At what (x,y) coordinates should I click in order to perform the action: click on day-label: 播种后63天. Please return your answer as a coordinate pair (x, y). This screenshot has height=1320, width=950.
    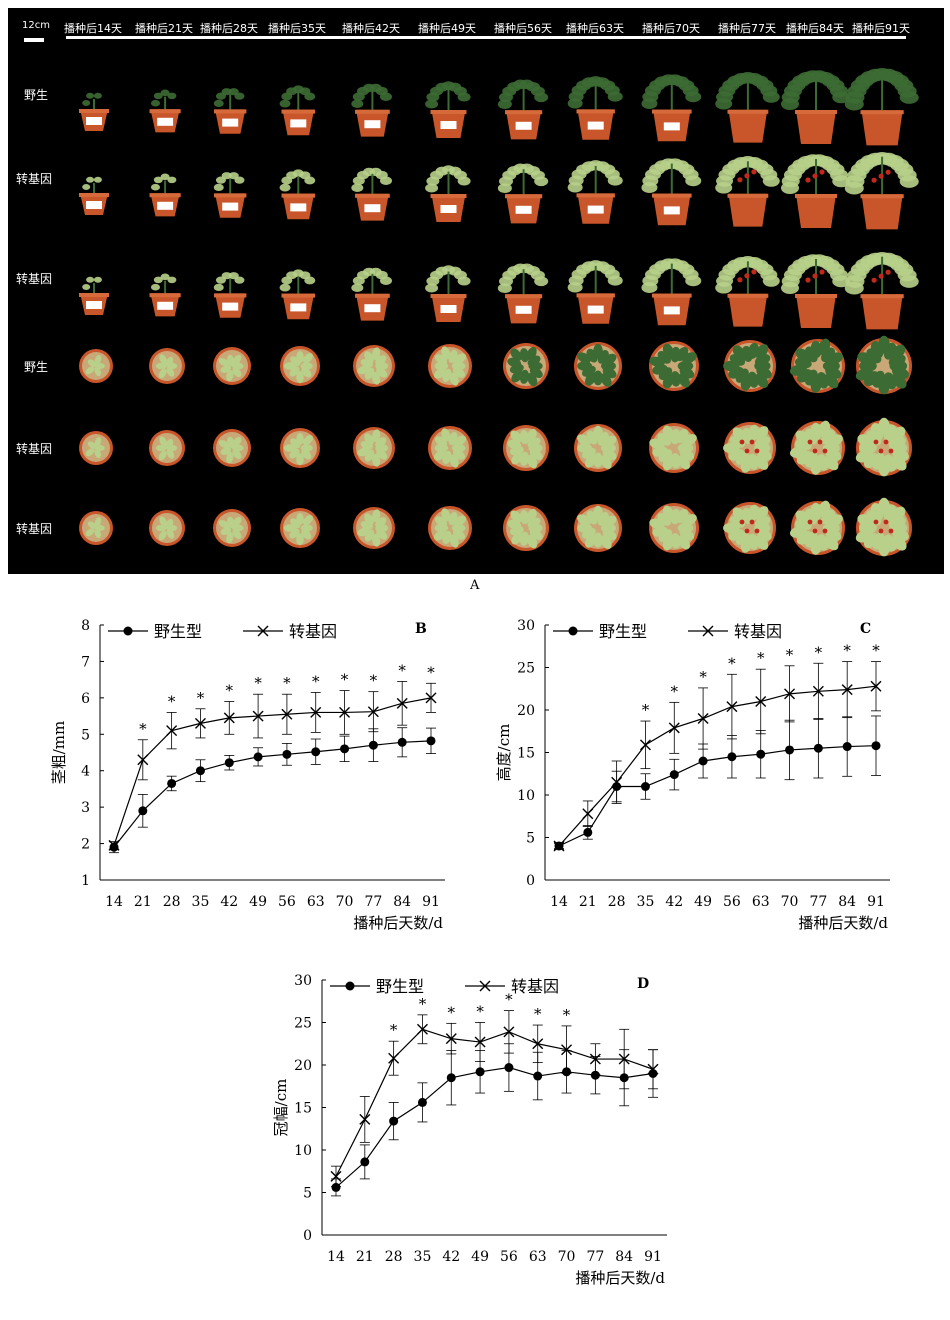
    Looking at the image, I should click on (595, 28).